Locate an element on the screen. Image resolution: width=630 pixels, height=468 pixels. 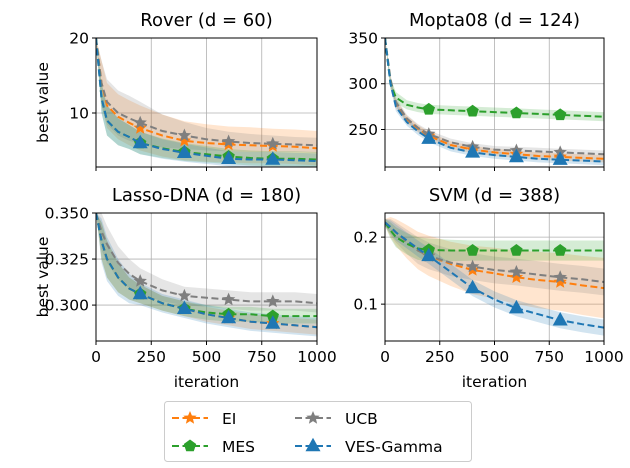
y-tick-label: 350 is located at coordinates (363, 39).